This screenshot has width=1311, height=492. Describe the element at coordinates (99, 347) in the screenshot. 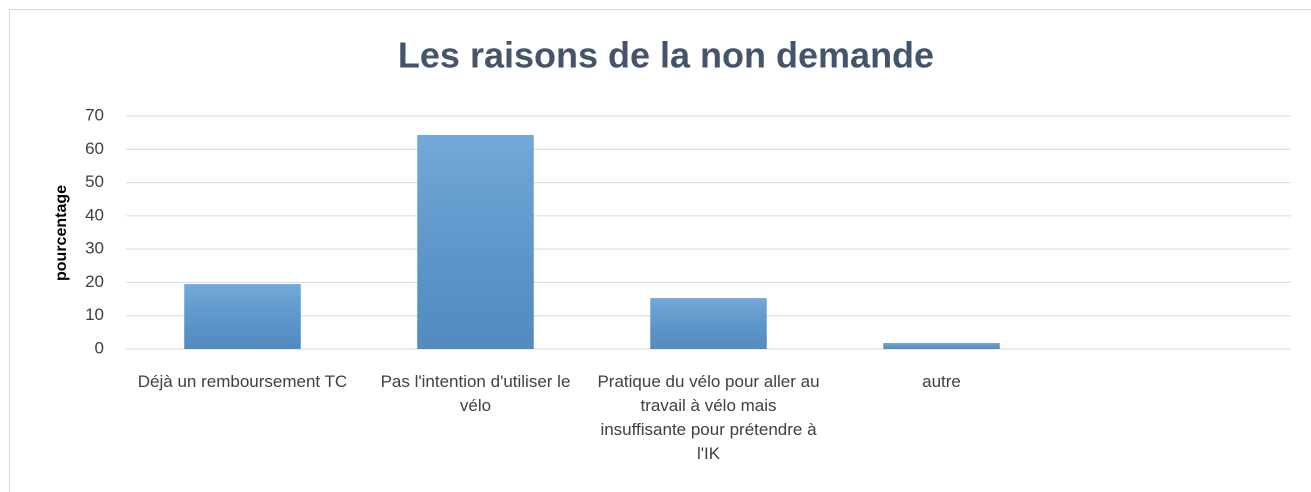

I see `y-tick-label: 0` at that location.